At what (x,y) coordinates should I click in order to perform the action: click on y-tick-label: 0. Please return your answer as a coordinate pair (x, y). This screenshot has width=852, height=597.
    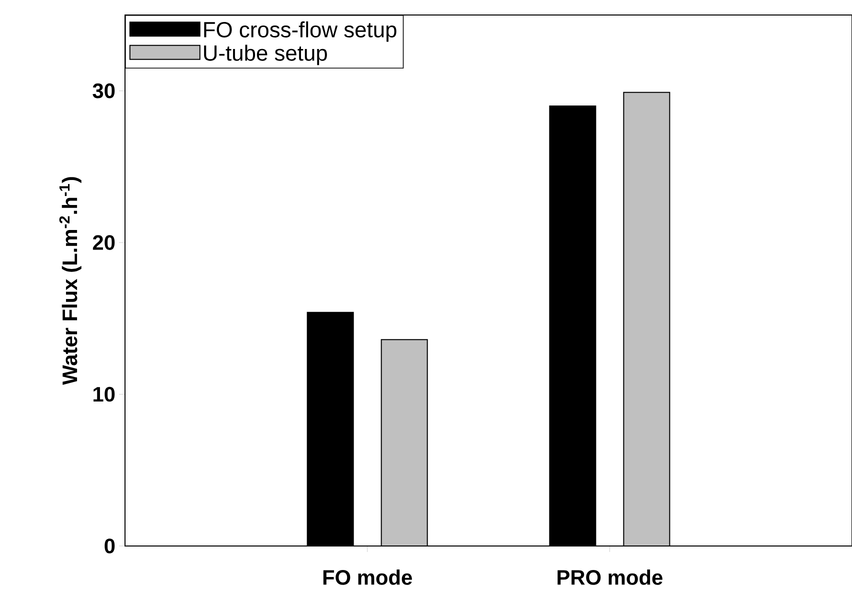
    Looking at the image, I should click on (109, 546).